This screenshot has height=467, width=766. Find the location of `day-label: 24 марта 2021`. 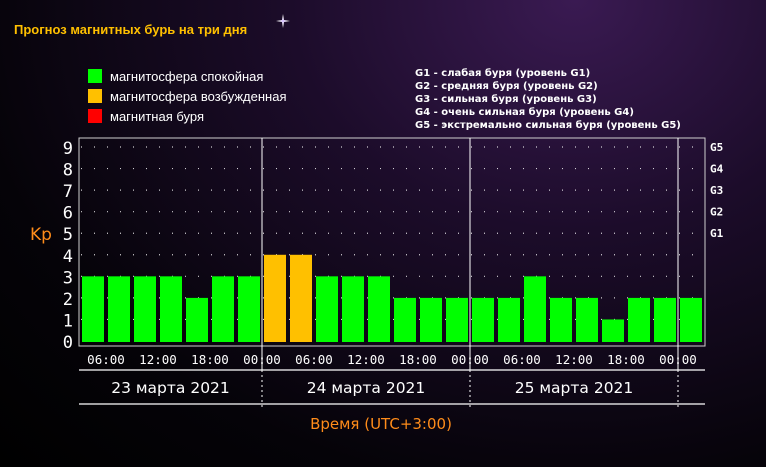

day-label: 24 марта 2021 is located at coordinates (366, 388).